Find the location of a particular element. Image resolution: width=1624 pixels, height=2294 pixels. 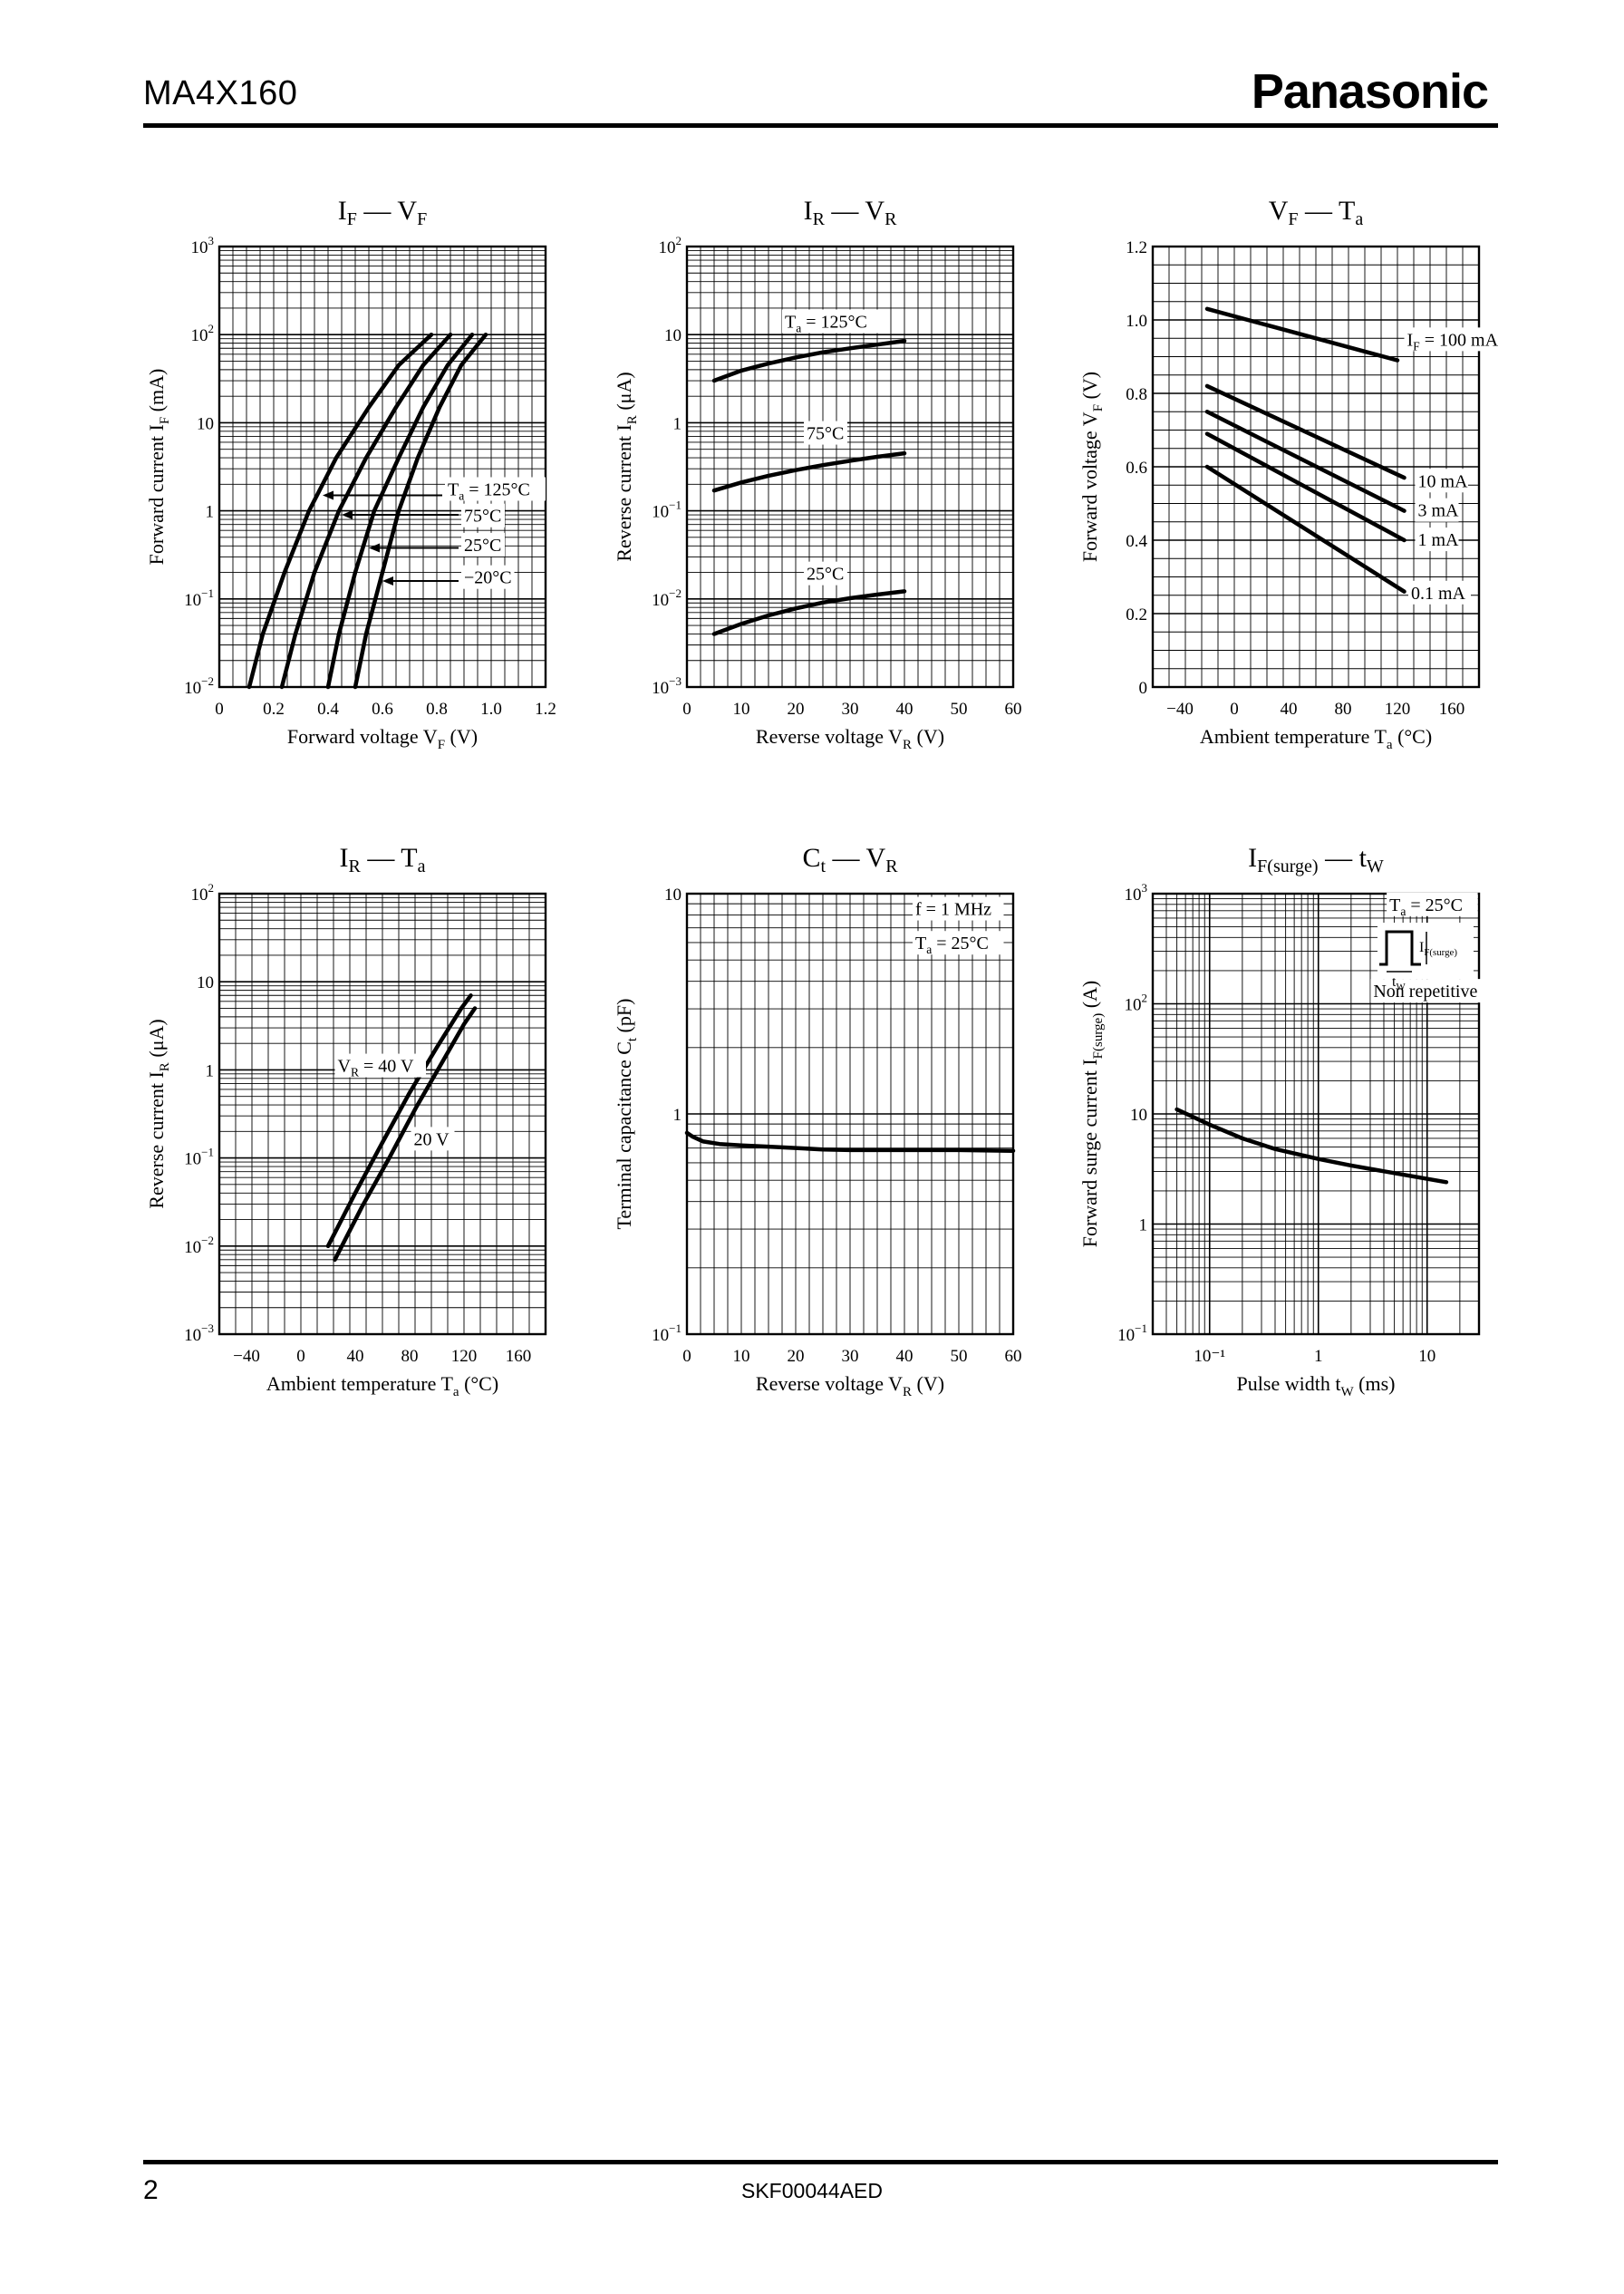

annotation-c3-1: 10 mA is located at coordinates (1443, 481).